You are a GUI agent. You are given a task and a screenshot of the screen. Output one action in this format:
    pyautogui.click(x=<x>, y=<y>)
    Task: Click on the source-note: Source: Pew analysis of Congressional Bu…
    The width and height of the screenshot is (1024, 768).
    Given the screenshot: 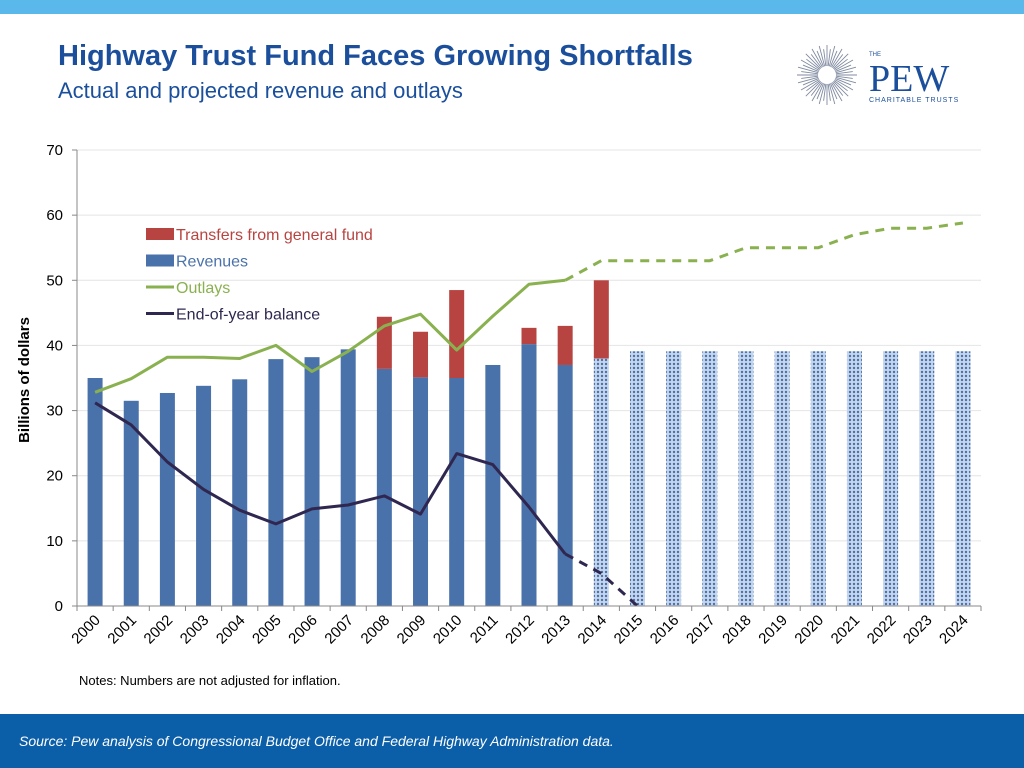 What is the action you would take?
    pyautogui.click(x=316, y=741)
    